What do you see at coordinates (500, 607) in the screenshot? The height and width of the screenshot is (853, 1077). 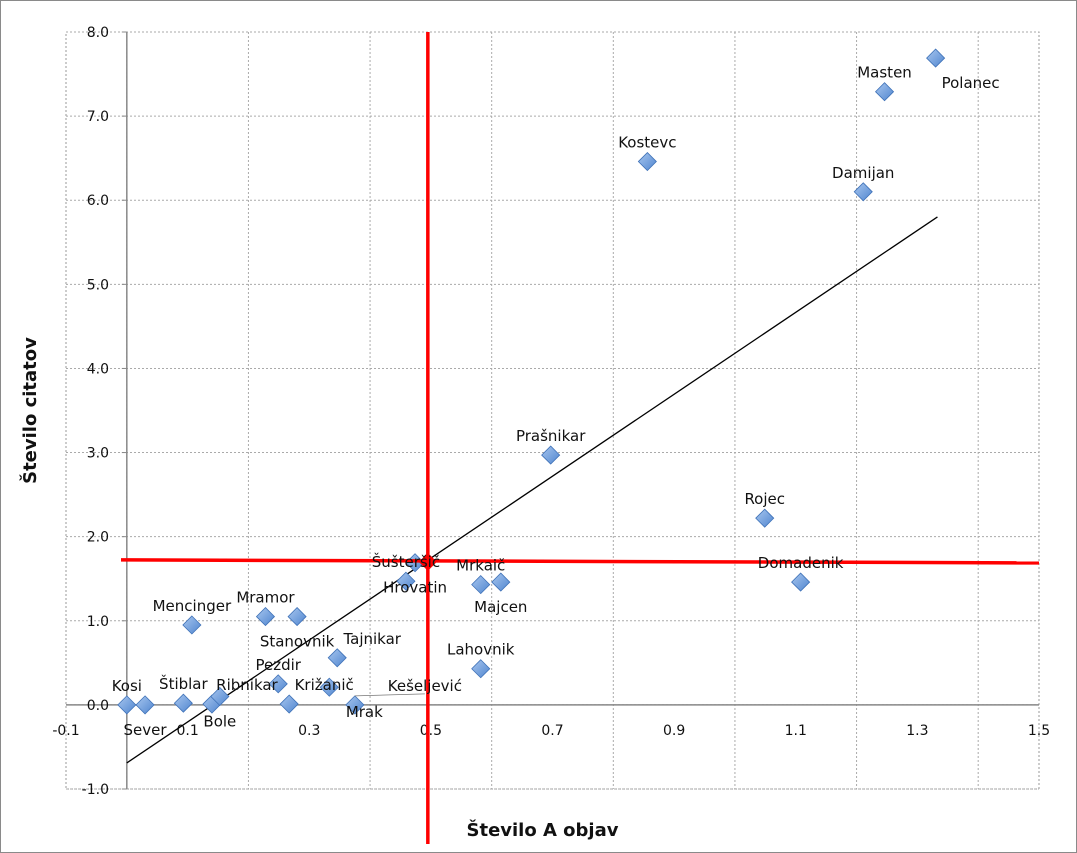 I see `data-label: Majcen` at bounding box center [500, 607].